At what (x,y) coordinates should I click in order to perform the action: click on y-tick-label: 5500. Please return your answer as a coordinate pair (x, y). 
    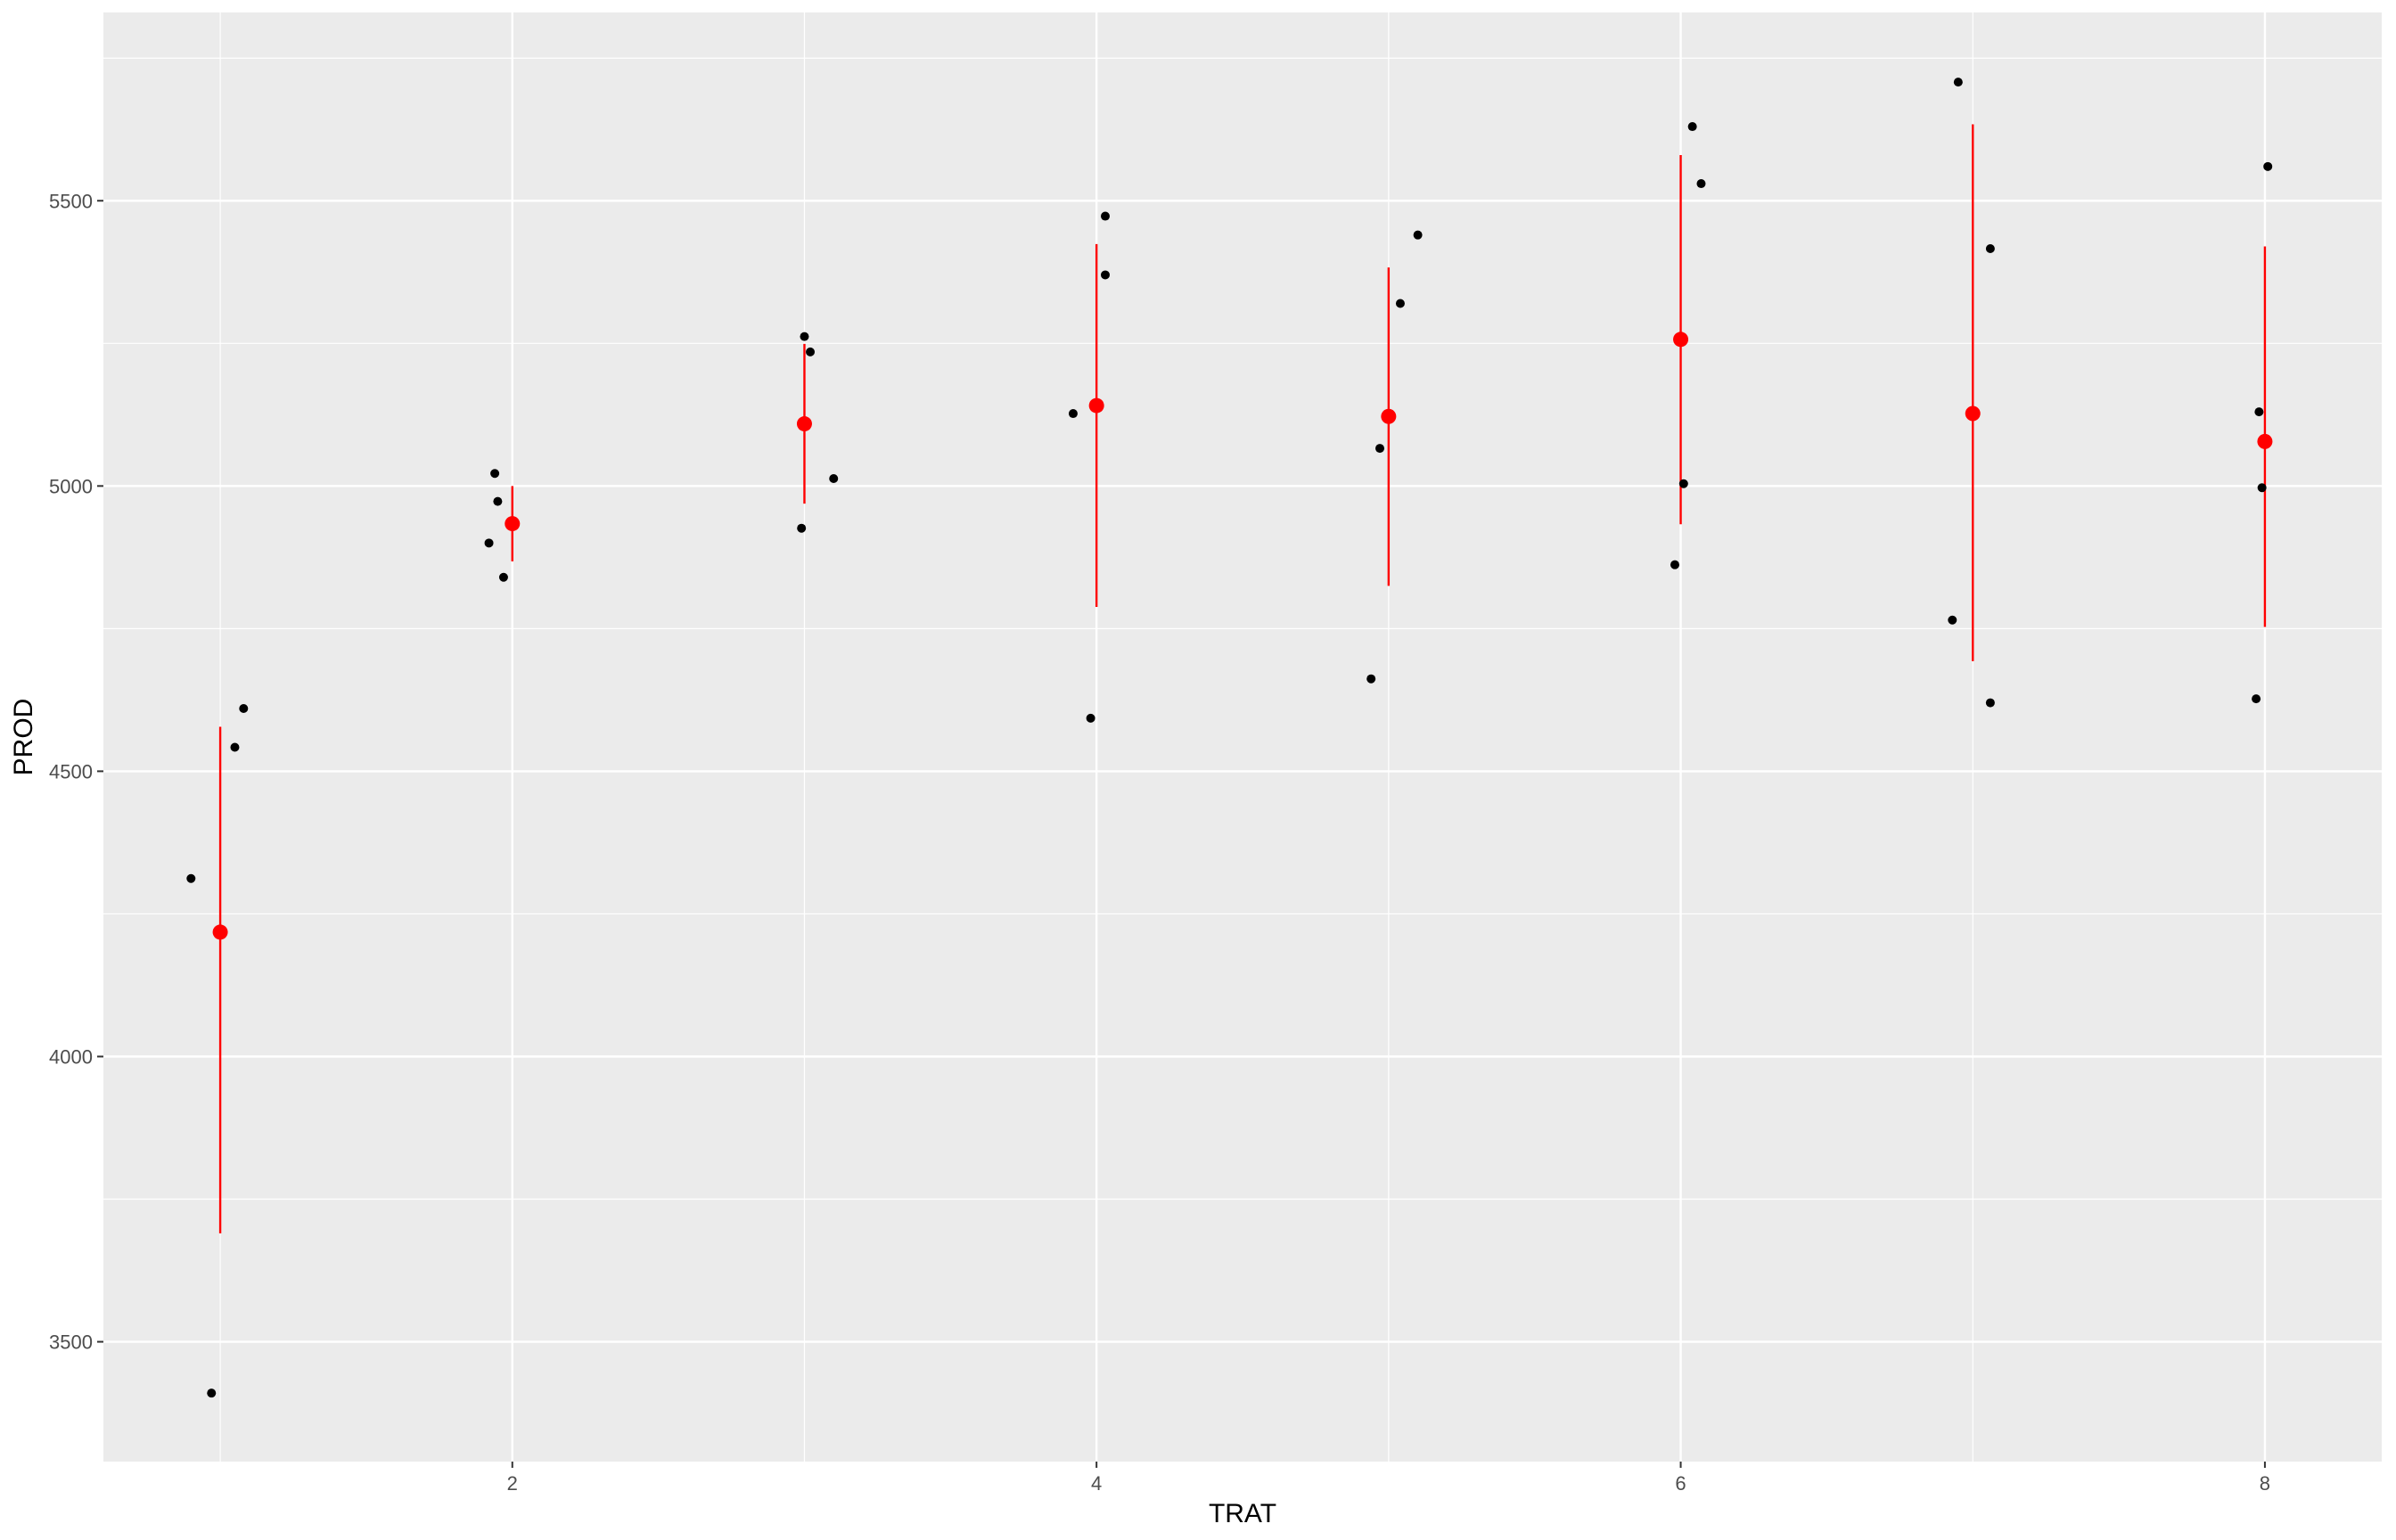
    Looking at the image, I should click on (71, 201).